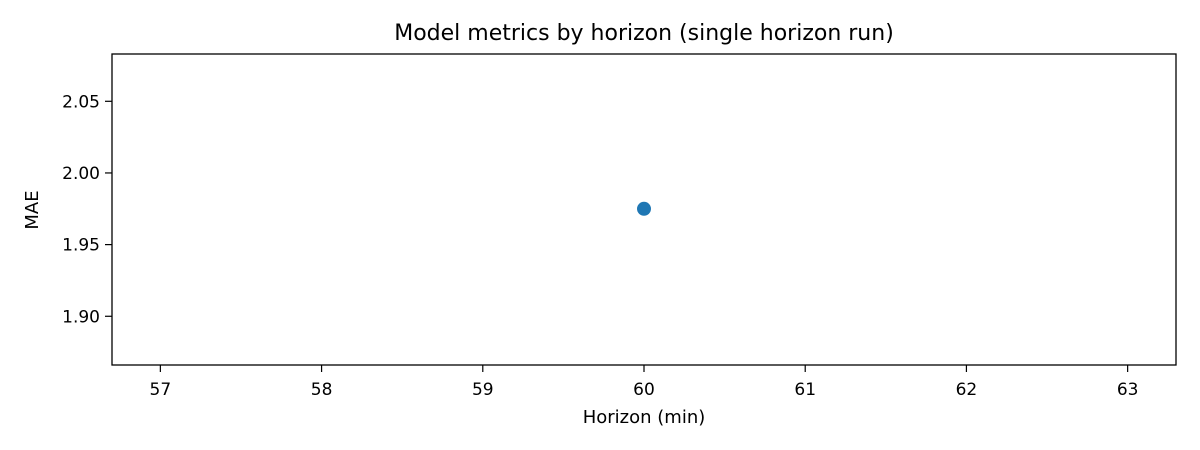 This screenshot has width=1200, height=450. What do you see at coordinates (1128, 390) in the screenshot?
I see `x-tick-label-6: 63` at bounding box center [1128, 390].